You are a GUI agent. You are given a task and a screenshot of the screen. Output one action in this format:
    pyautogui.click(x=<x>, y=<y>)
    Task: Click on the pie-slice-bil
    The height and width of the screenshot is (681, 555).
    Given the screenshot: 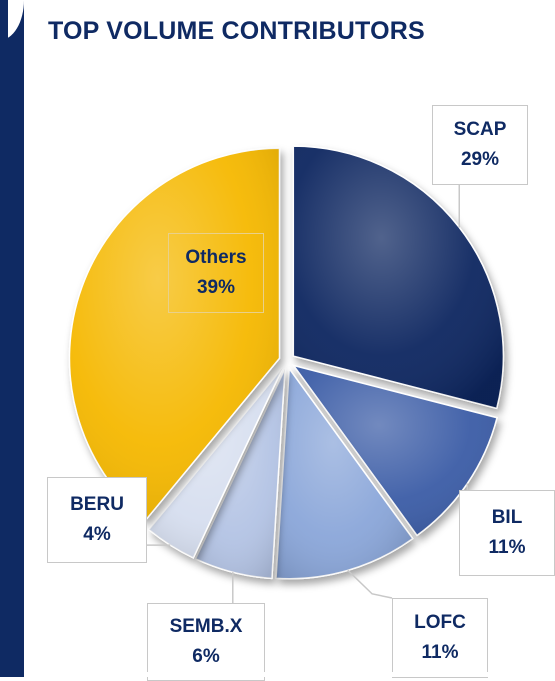 What is the action you would take?
    pyautogui.click(x=394, y=450)
    